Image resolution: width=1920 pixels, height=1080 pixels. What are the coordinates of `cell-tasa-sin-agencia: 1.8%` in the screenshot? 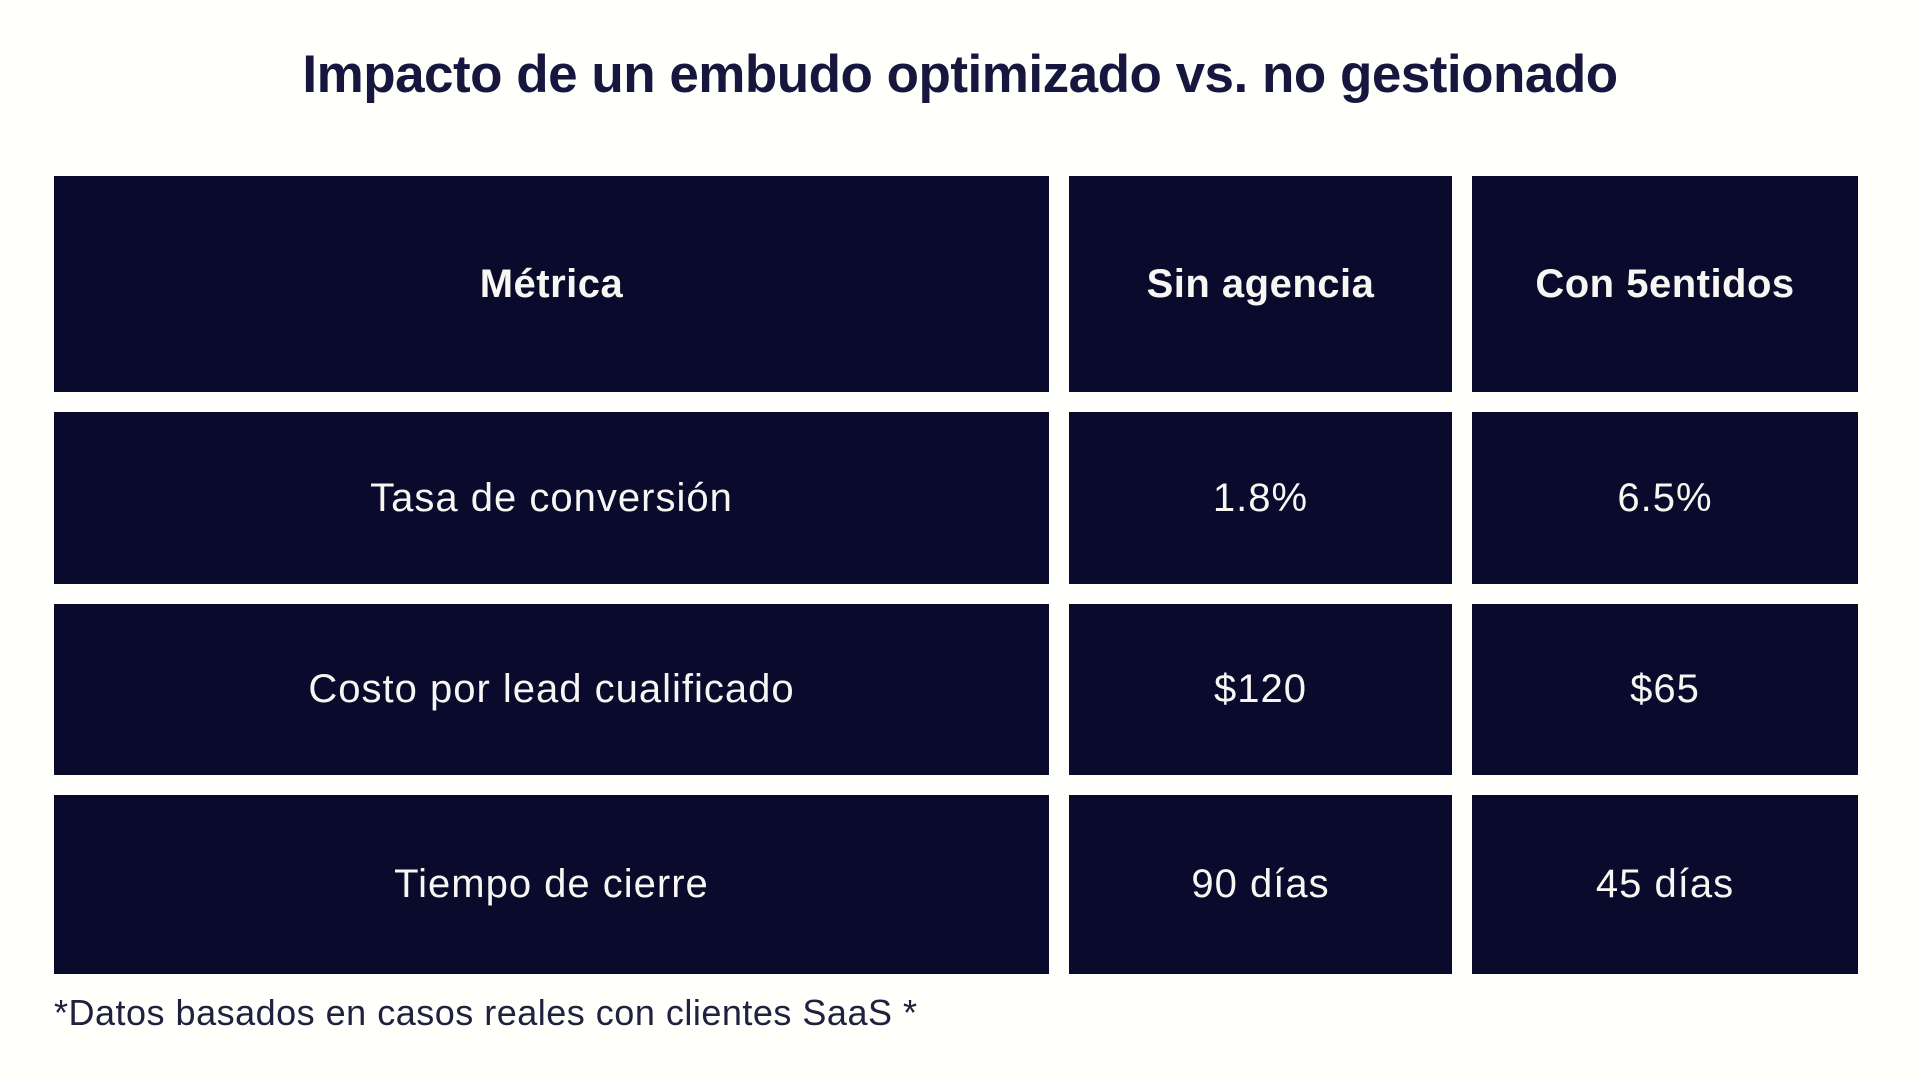 It's located at (1260, 498).